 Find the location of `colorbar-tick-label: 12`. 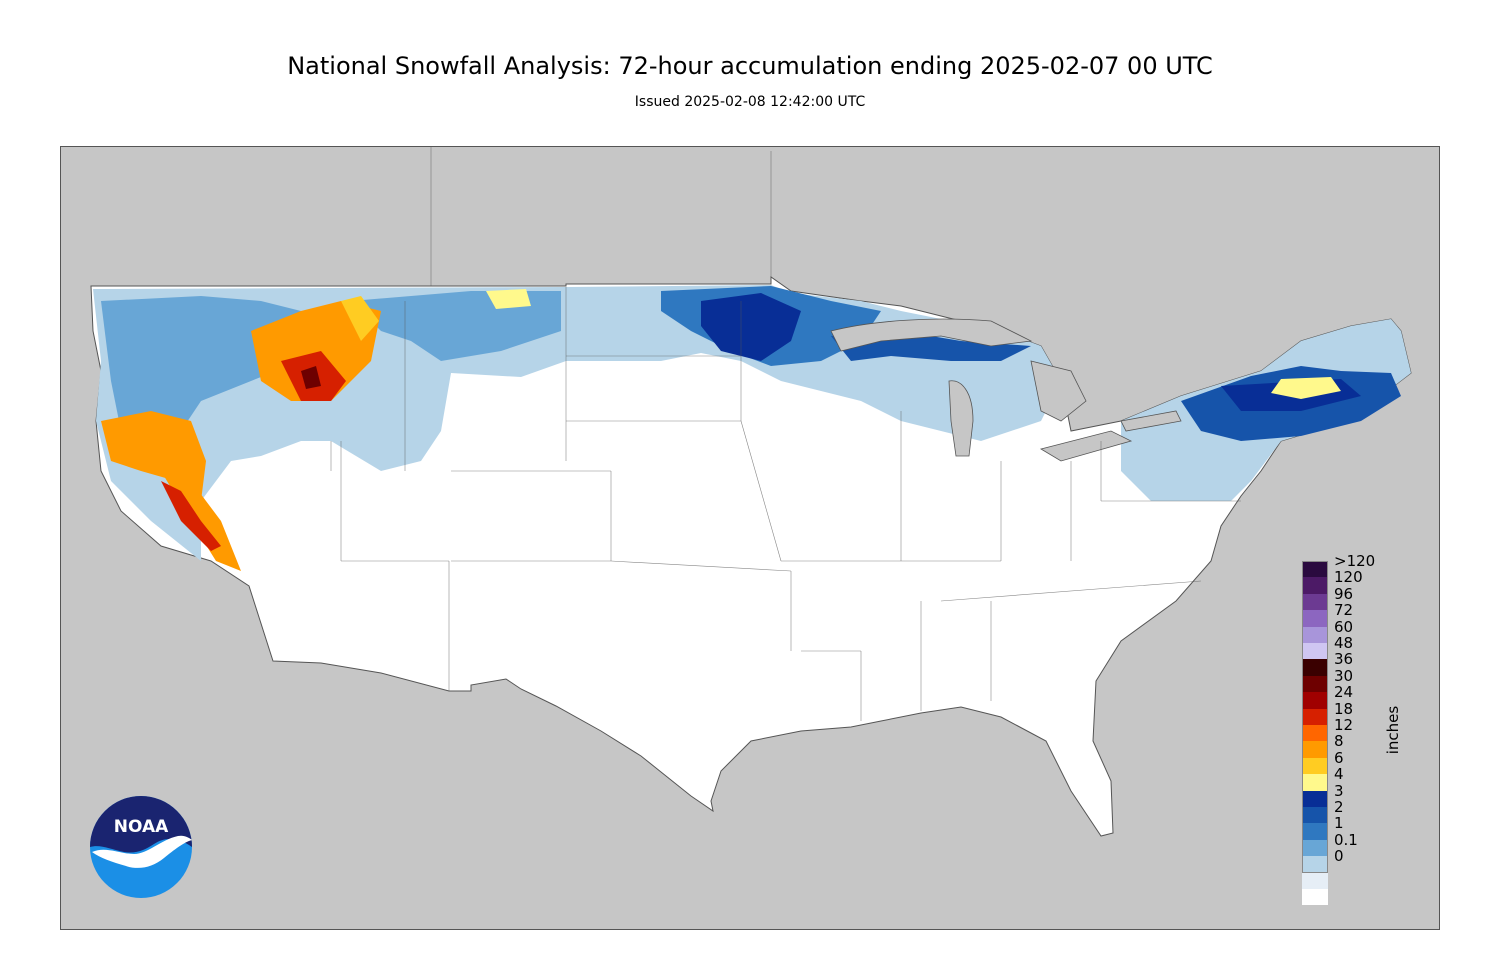

colorbar-tick-label: 12 is located at coordinates (1344, 725).